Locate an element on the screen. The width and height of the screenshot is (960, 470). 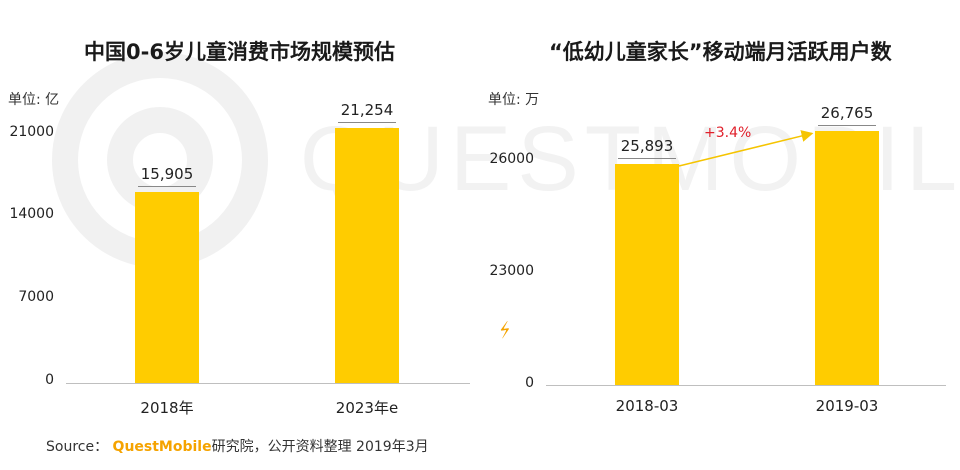
source-suffix: 研究院，公开资料整理 2019年3月 is located at coordinates (320, 447).